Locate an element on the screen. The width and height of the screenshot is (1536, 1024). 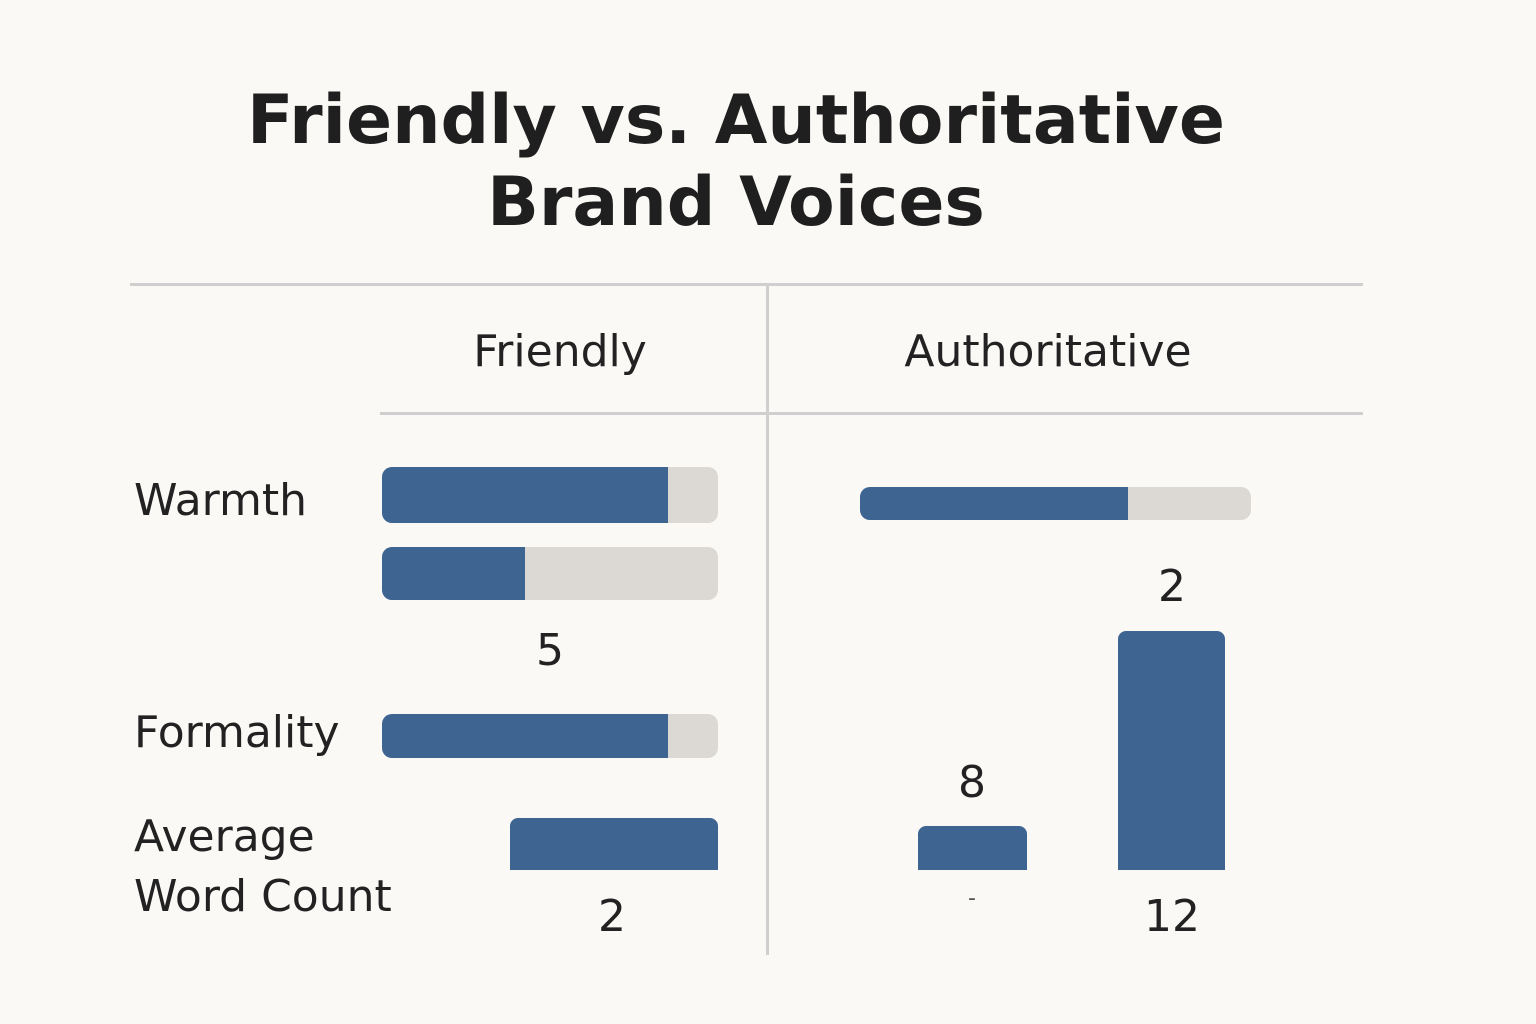
authoritative-warmth-bar-fill is located at coordinates (994, 503).